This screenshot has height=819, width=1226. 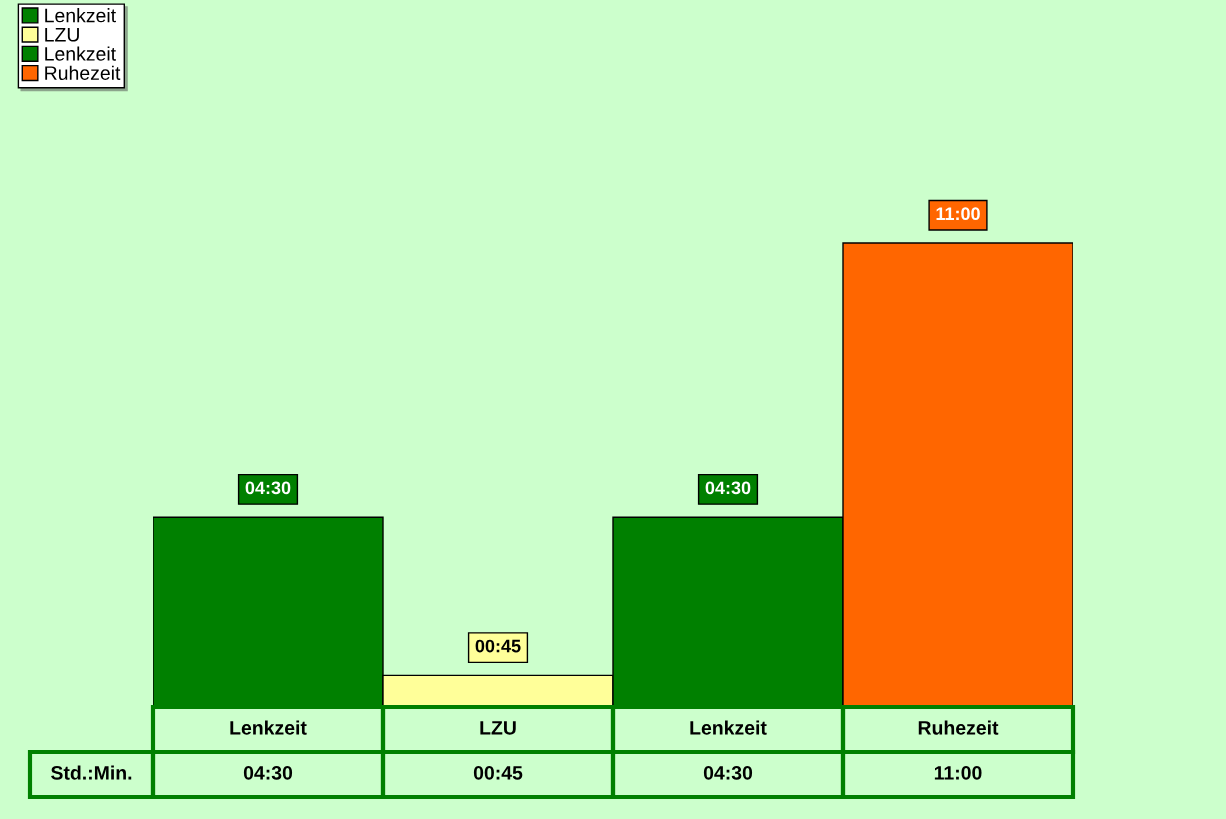 I want to click on text: 00:45, so click(x=498, y=772).